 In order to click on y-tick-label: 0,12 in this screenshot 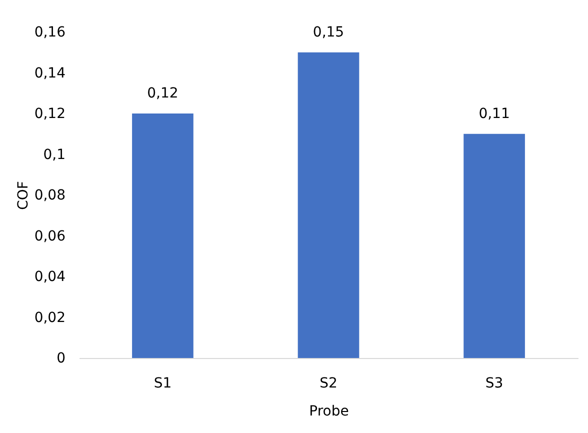, I will do `click(50, 114)`.